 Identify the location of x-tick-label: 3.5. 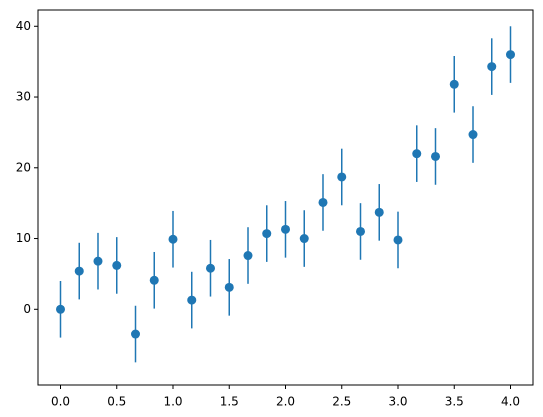
(454, 402).